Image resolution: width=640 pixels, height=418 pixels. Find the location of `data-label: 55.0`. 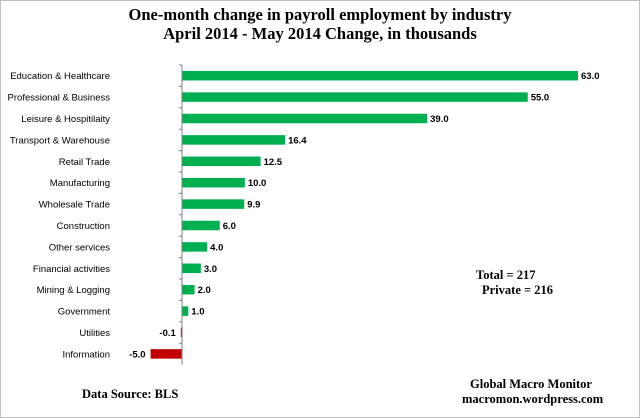

data-label: 55.0 is located at coordinates (540, 98).